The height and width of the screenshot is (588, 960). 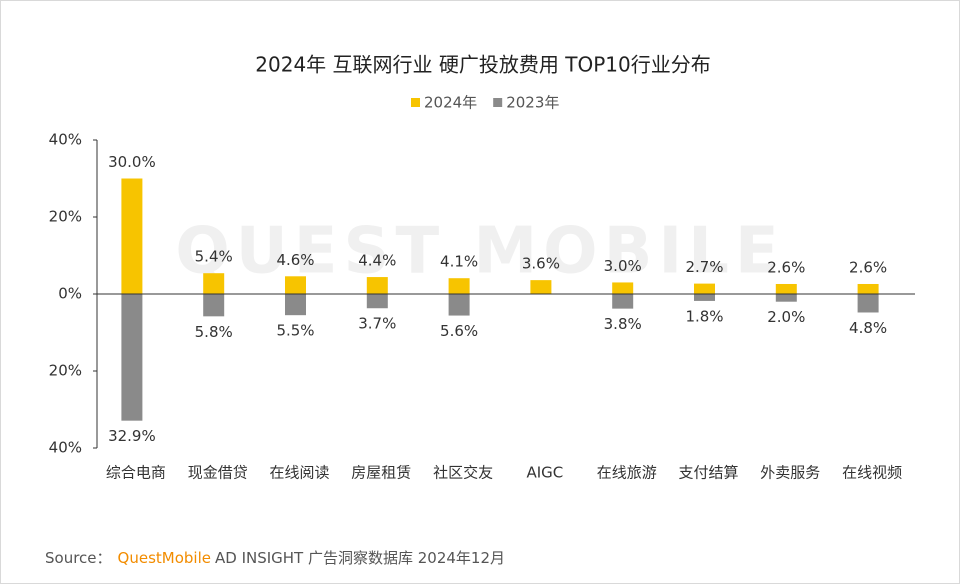 What do you see at coordinates (479, 252) in the screenshot?
I see `watermark: QUEST MOBILE` at bounding box center [479, 252].